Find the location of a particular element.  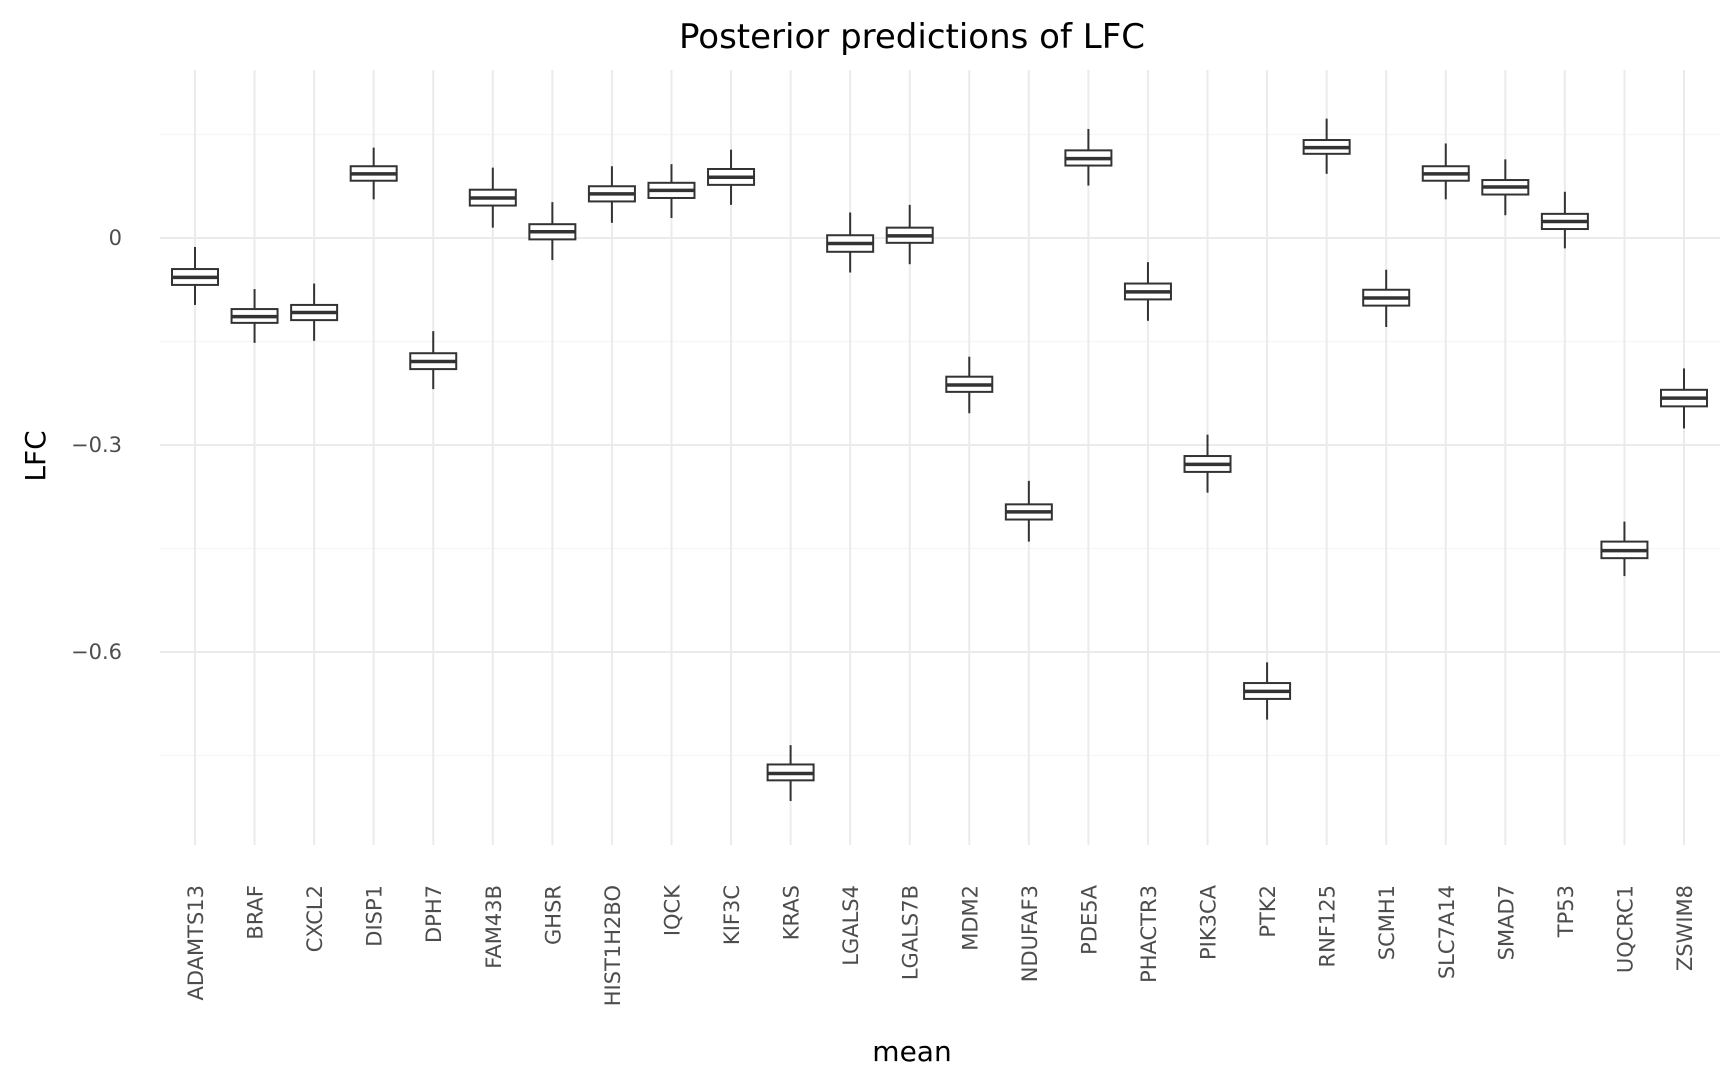

boxplot-braf is located at coordinates (254, 316).